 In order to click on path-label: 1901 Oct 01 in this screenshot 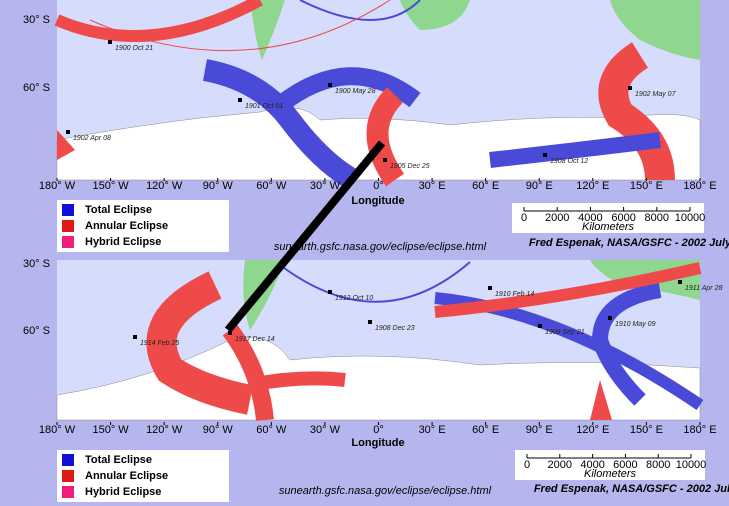, I will do `click(264, 106)`.